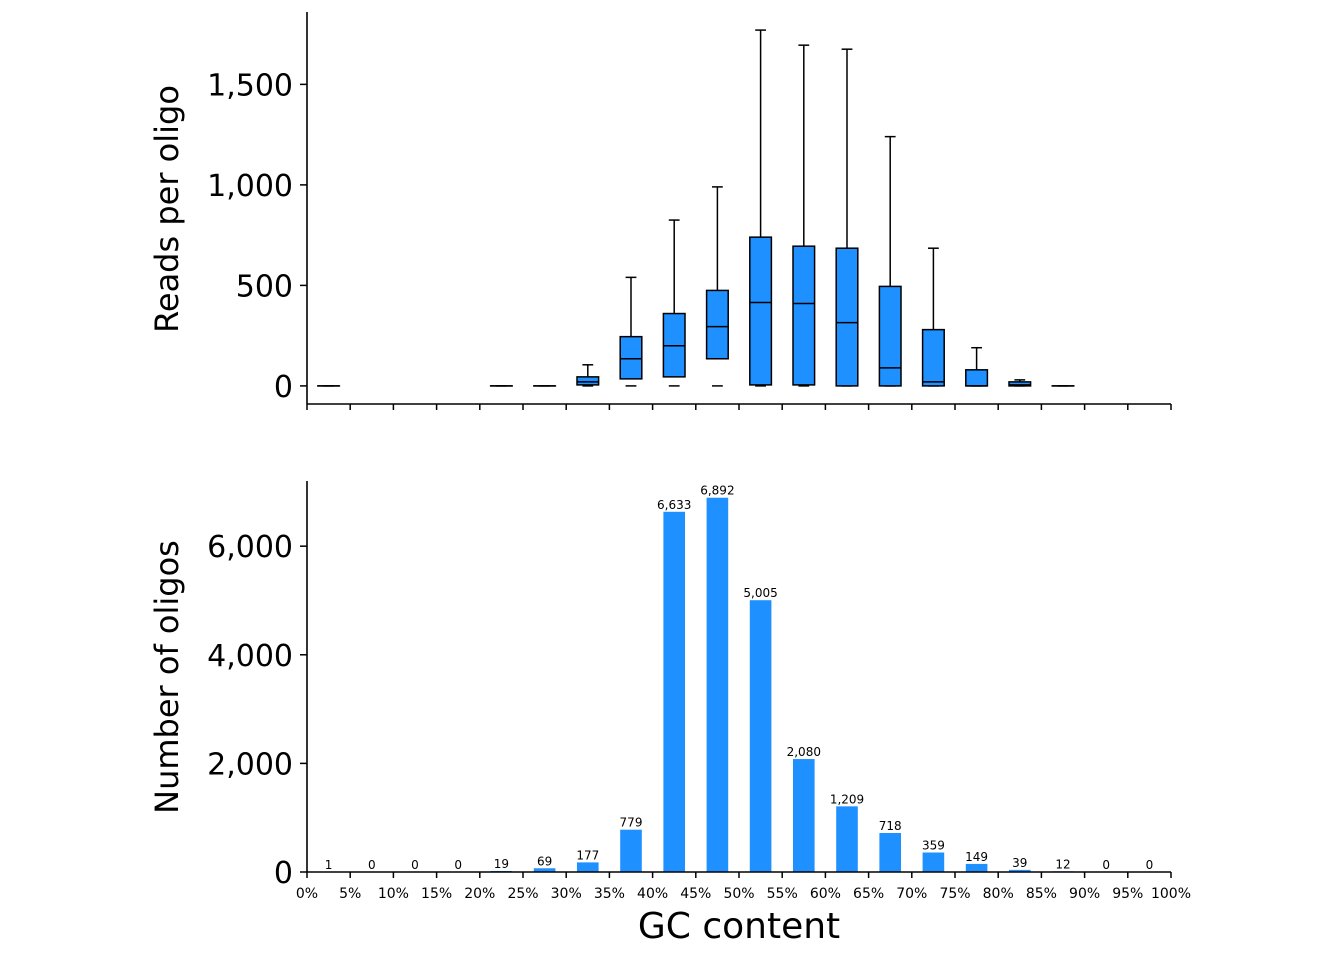  What do you see at coordinates (250, 186) in the screenshot?
I see `box-y-tick-label: 1,000` at bounding box center [250, 186].